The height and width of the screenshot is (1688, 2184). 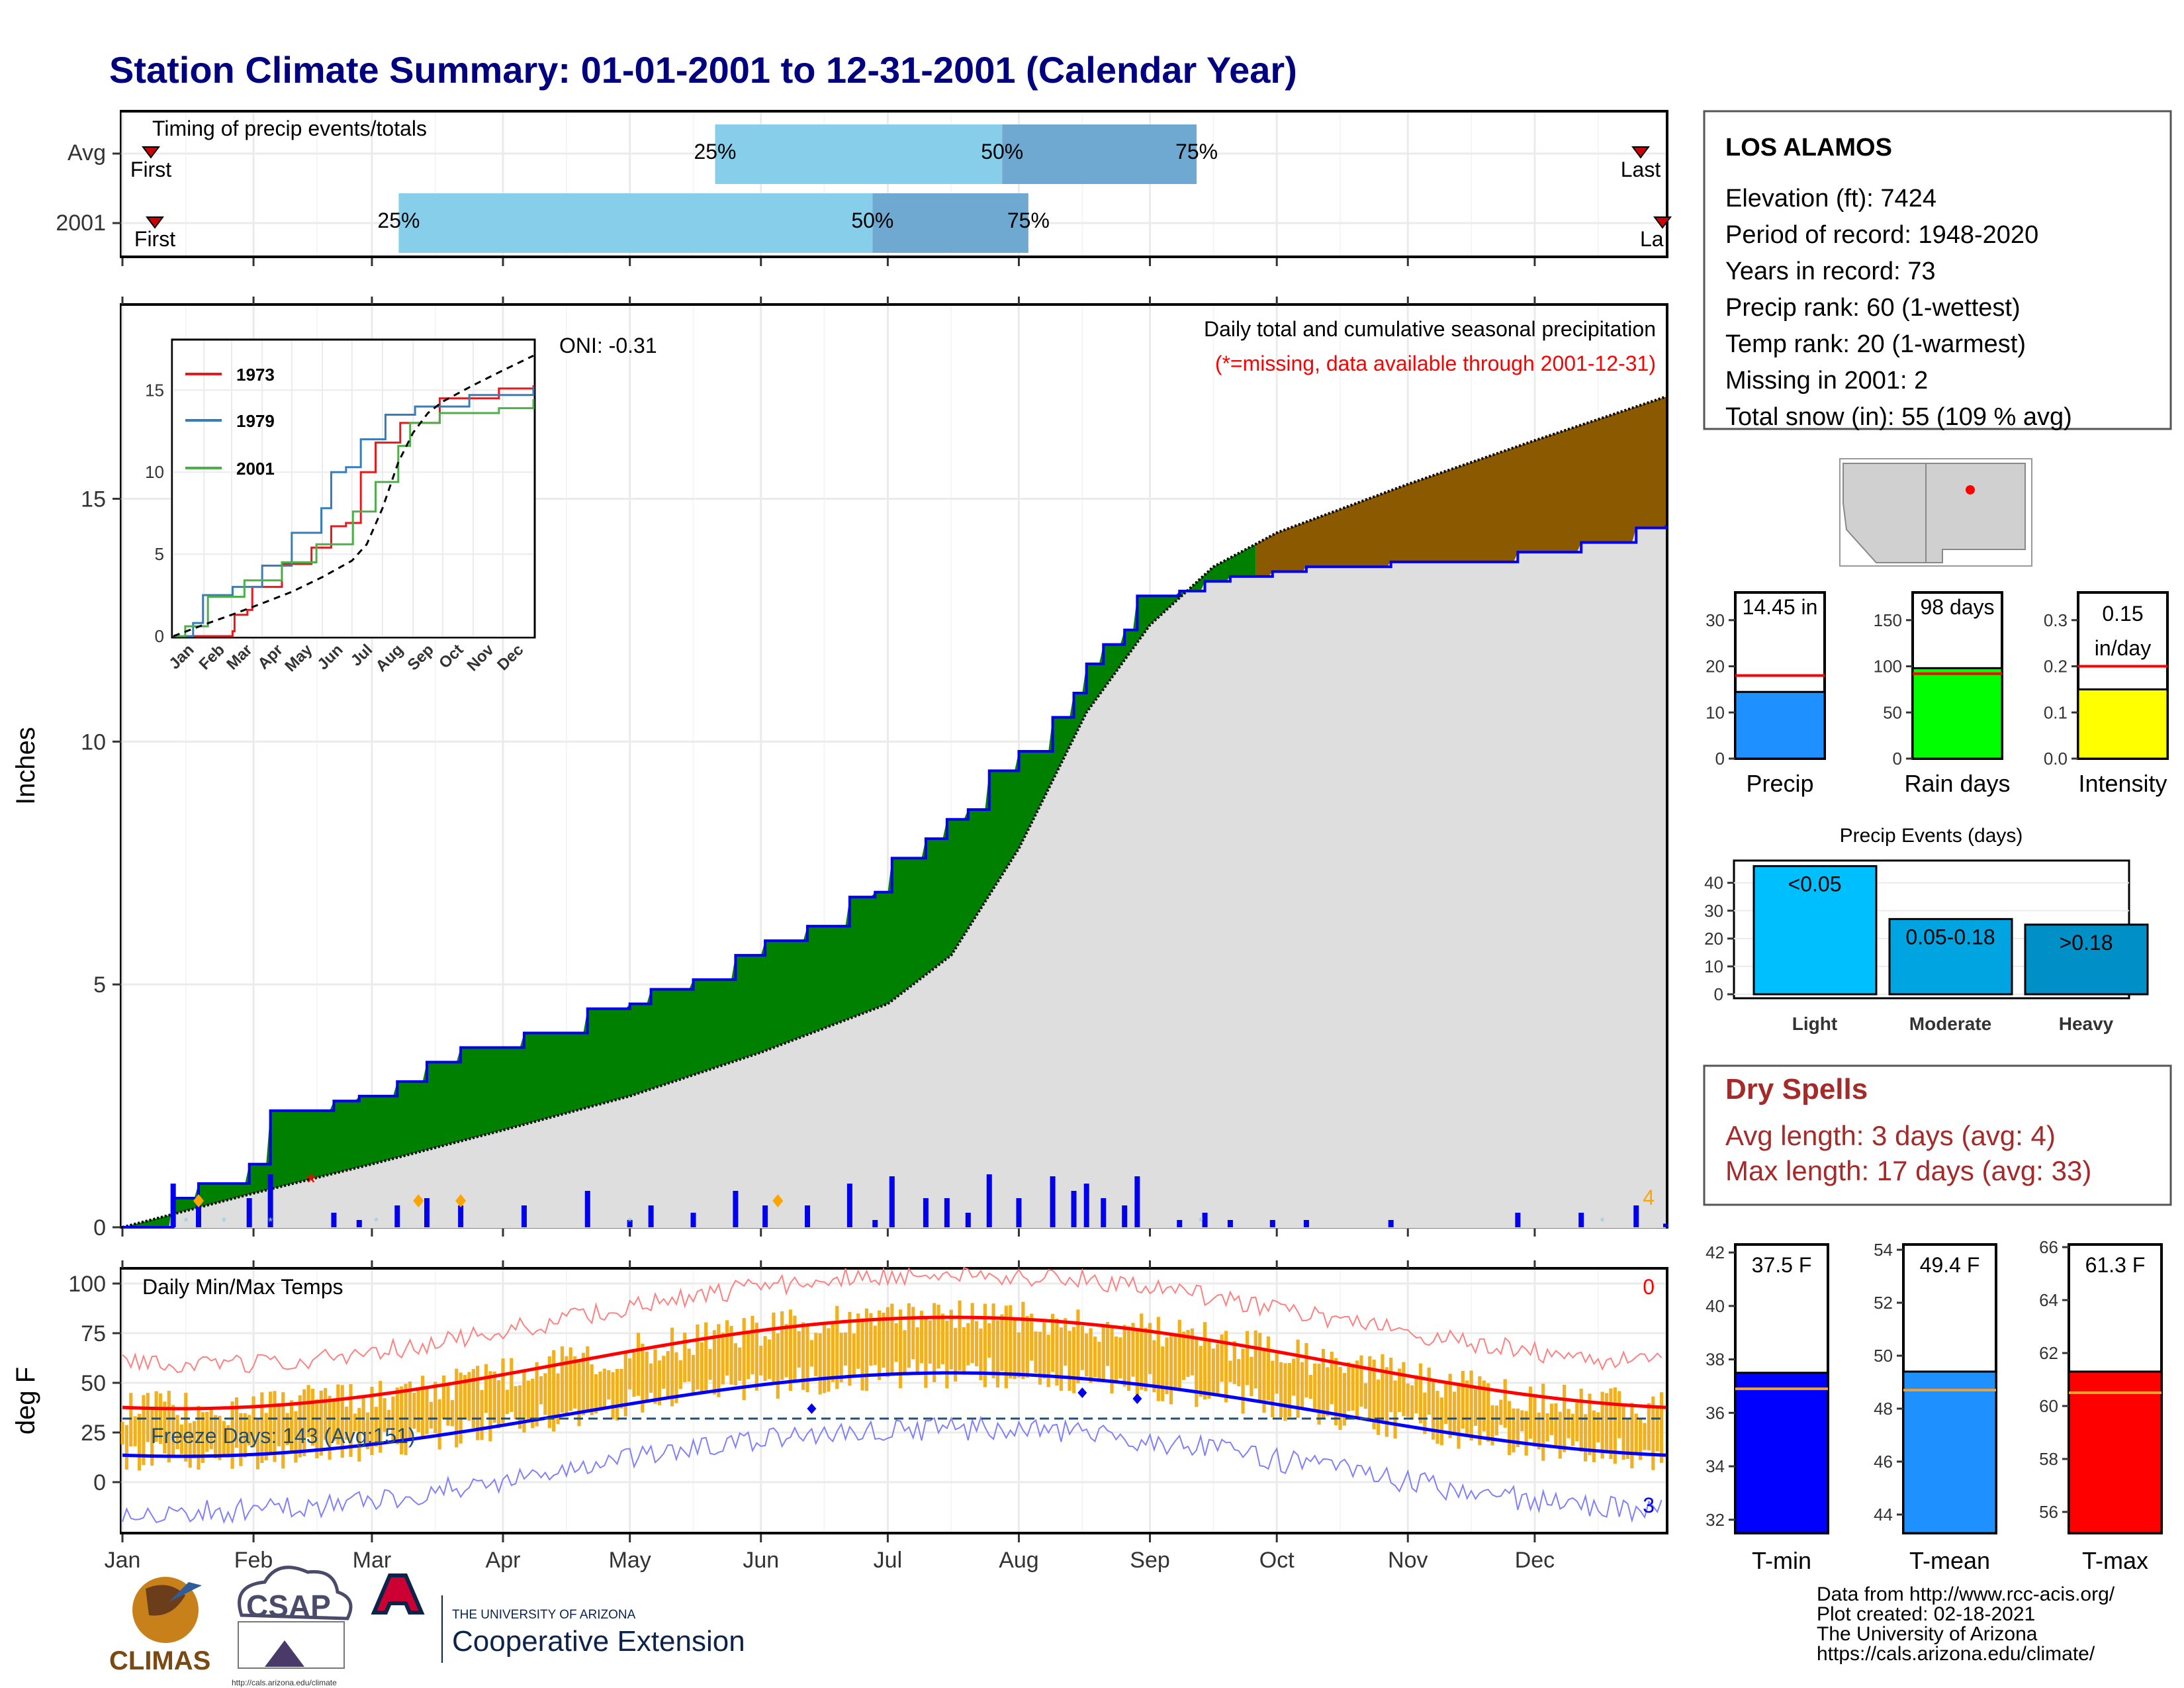 I want to click on stat-tick-label: 0.0, so click(x=2056, y=759).